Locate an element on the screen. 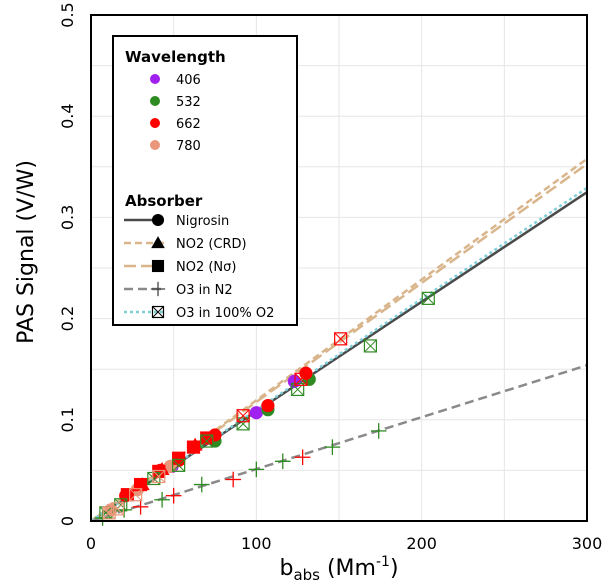 The height and width of the screenshot is (581, 608). x-tick-labels: 0 100 200 300 is located at coordinates (344, 543).